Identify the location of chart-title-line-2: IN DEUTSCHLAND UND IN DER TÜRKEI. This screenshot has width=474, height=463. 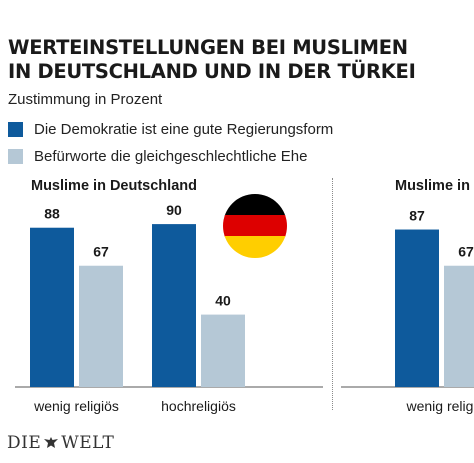
(212, 71).